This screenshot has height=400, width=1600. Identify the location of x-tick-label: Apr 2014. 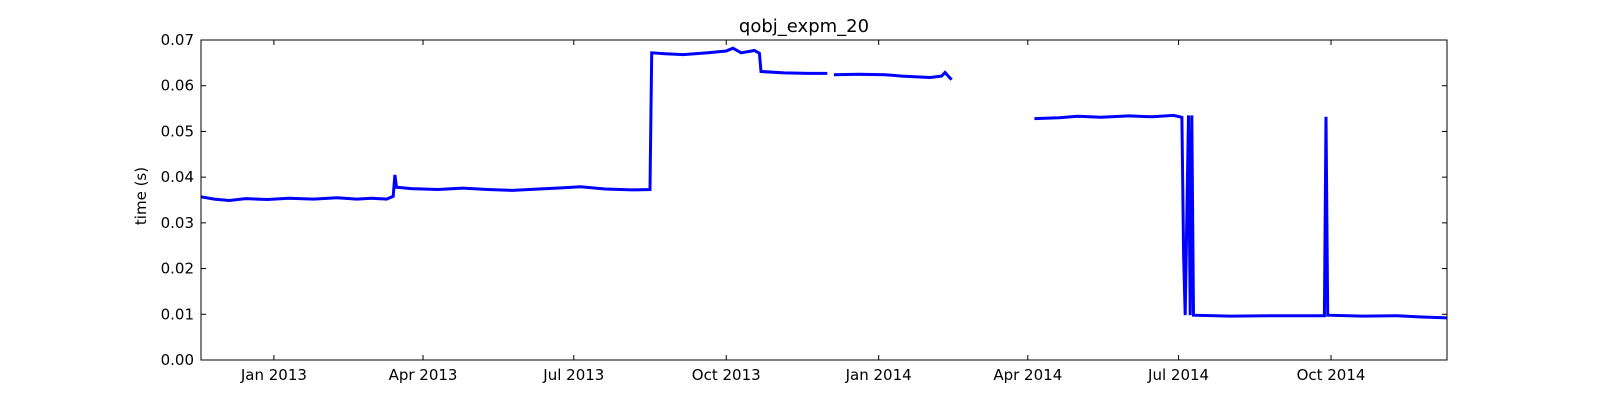
(1027, 375).